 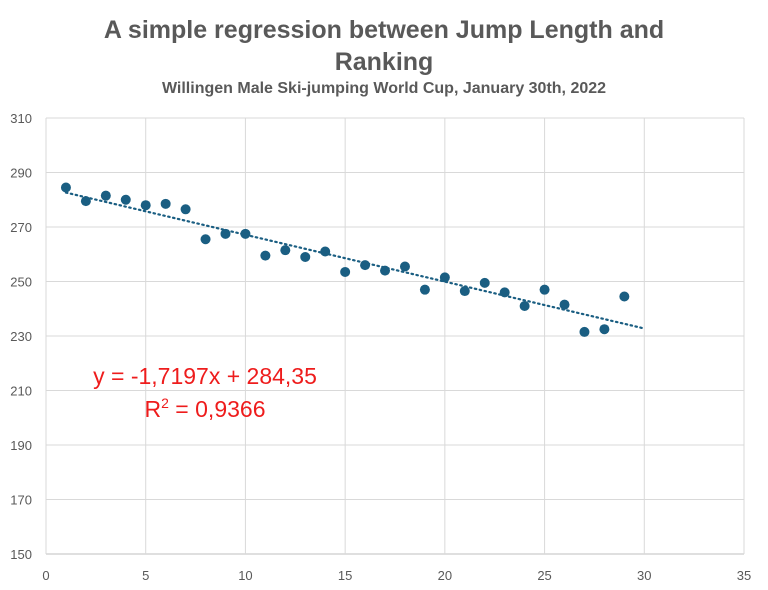 I want to click on y-tick-label: 190, so click(x=21, y=445).